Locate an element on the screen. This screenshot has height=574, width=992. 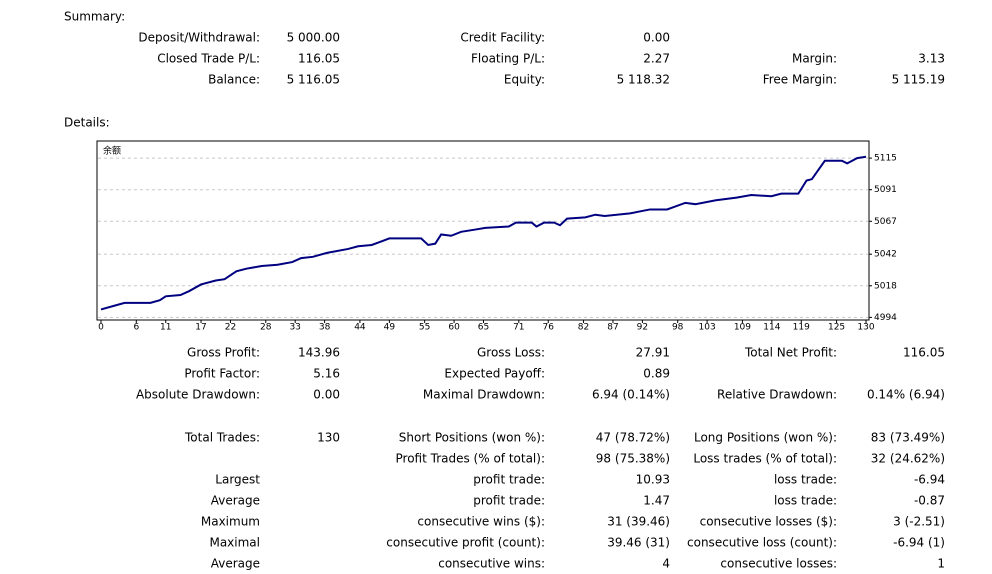
x-tick-label: 17 is located at coordinates (200, 328).